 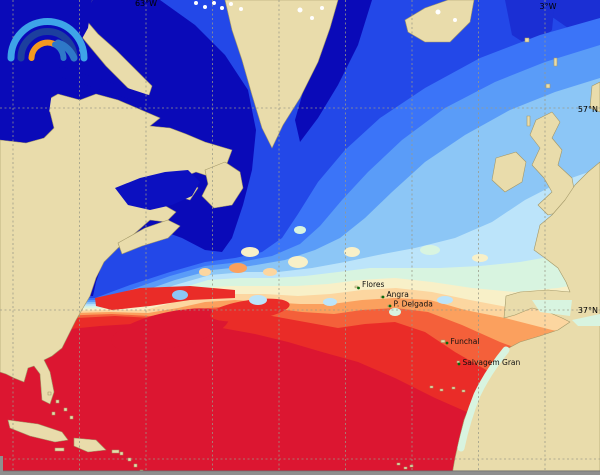 What do you see at coordinates (165, 298) in the screenshot?
I see `warm-tongue` at bounding box center [165, 298].